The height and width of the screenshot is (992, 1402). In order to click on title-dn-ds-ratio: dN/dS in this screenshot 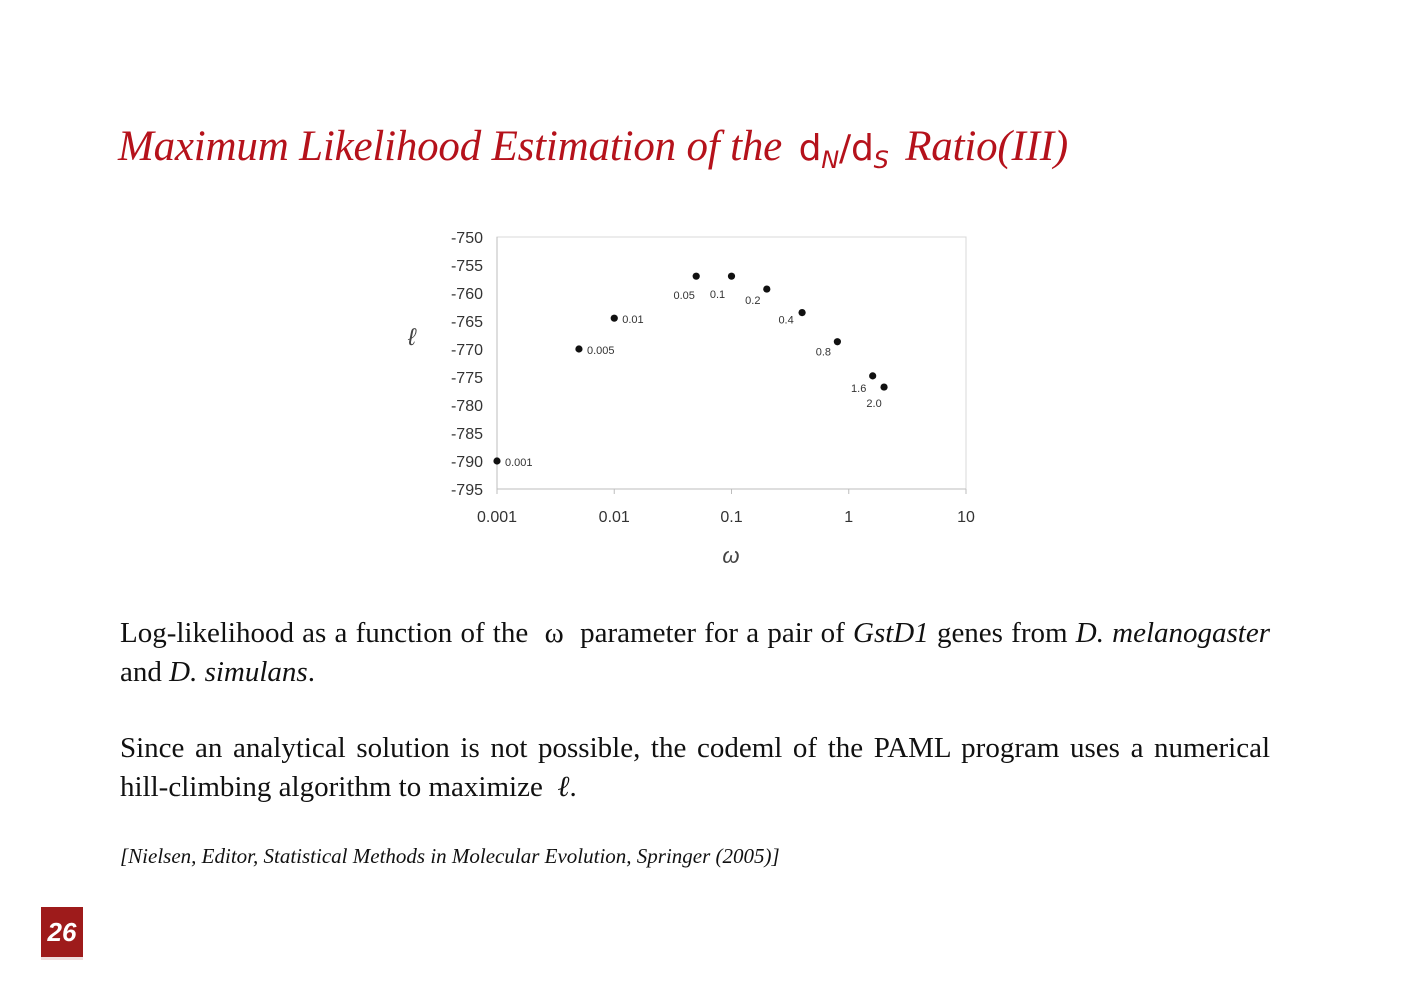, I will do `click(843, 151)`.